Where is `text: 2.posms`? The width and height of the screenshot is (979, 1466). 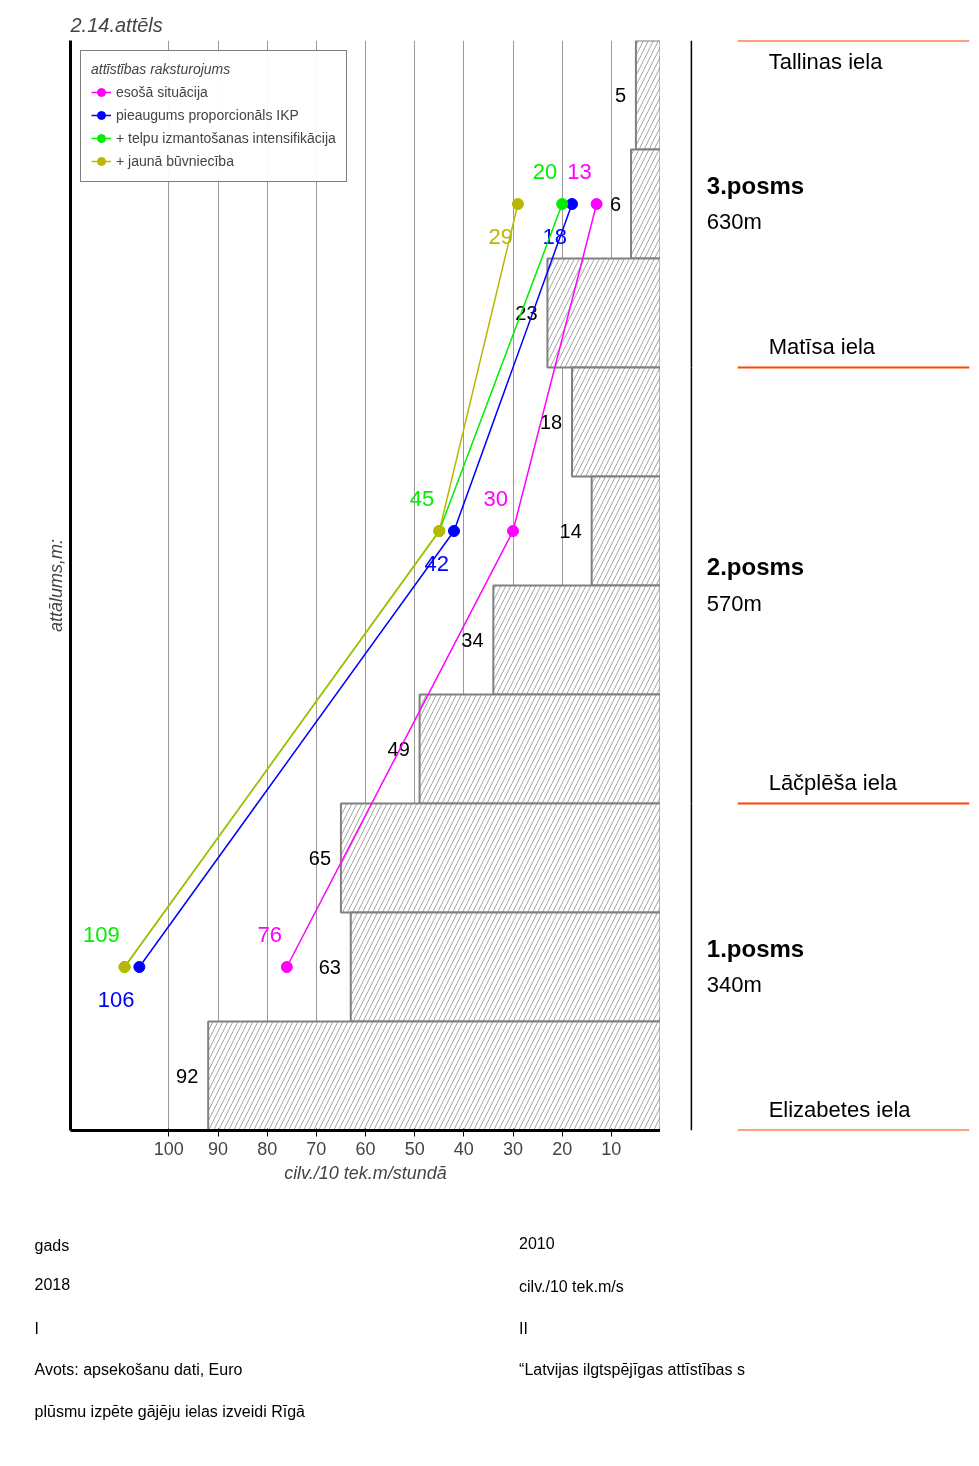 text: 2.posms is located at coordinates (755, 567).